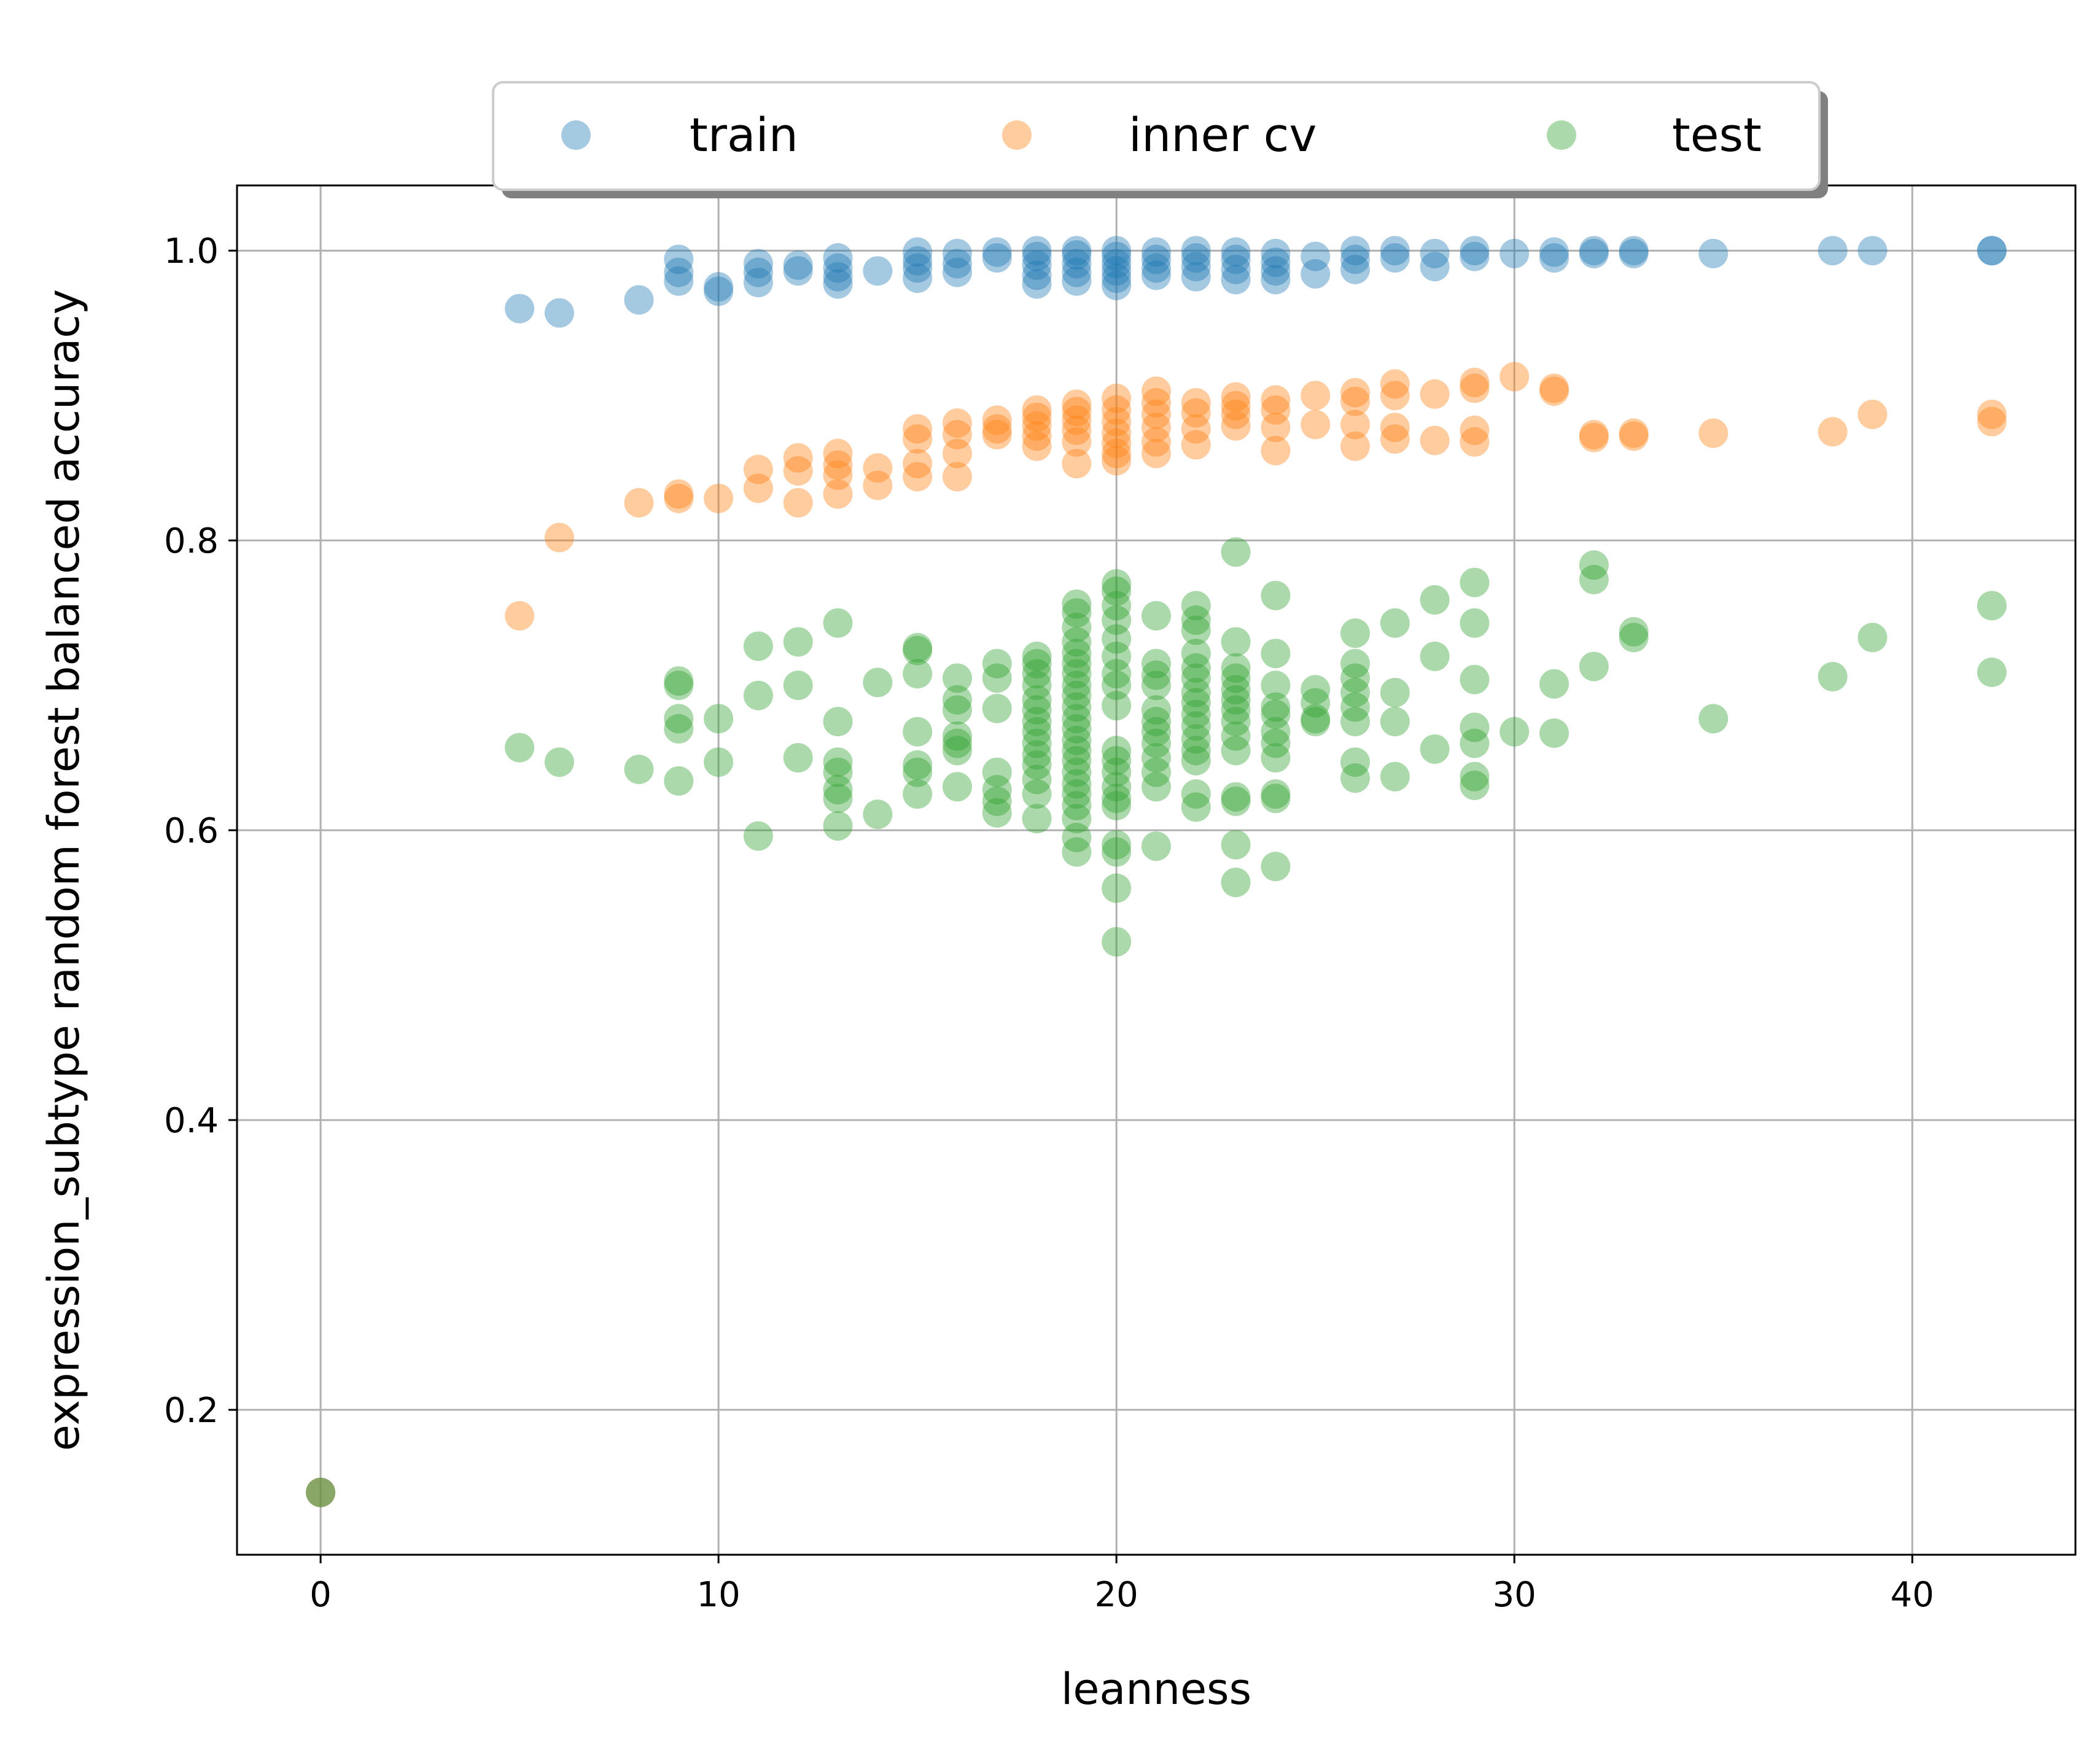  I want to click on y-tick-label: 0.4, so click(191, 1121).